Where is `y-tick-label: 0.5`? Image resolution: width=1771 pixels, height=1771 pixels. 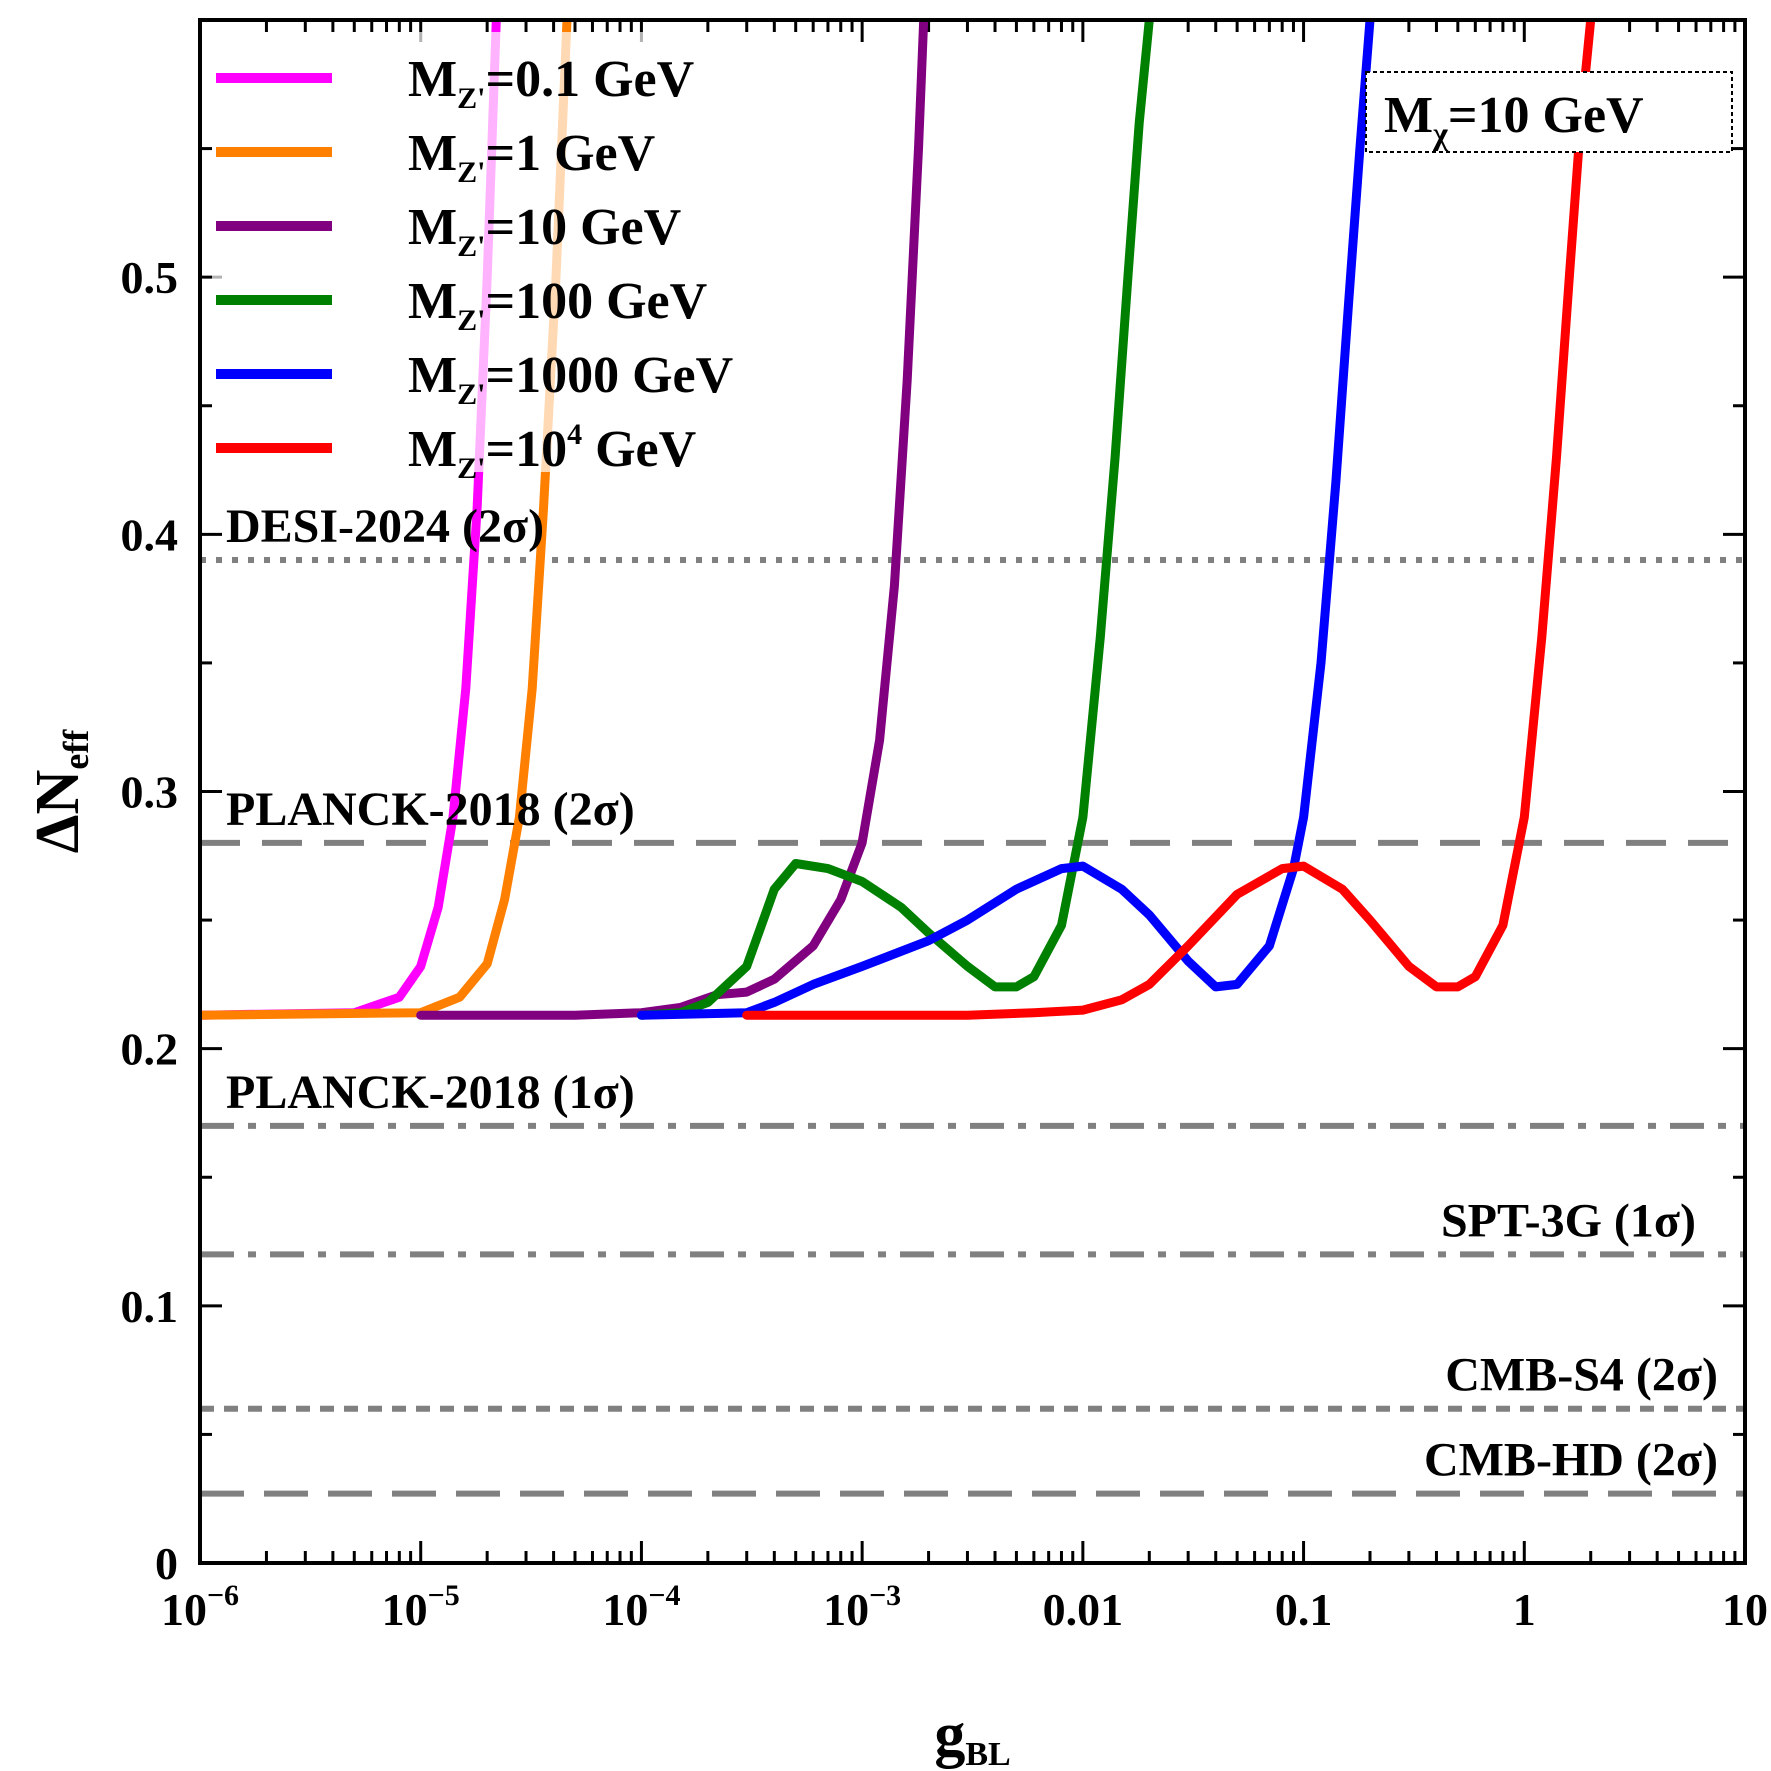
y-tick-label: 0.5 is located at coordinates (150, 277).